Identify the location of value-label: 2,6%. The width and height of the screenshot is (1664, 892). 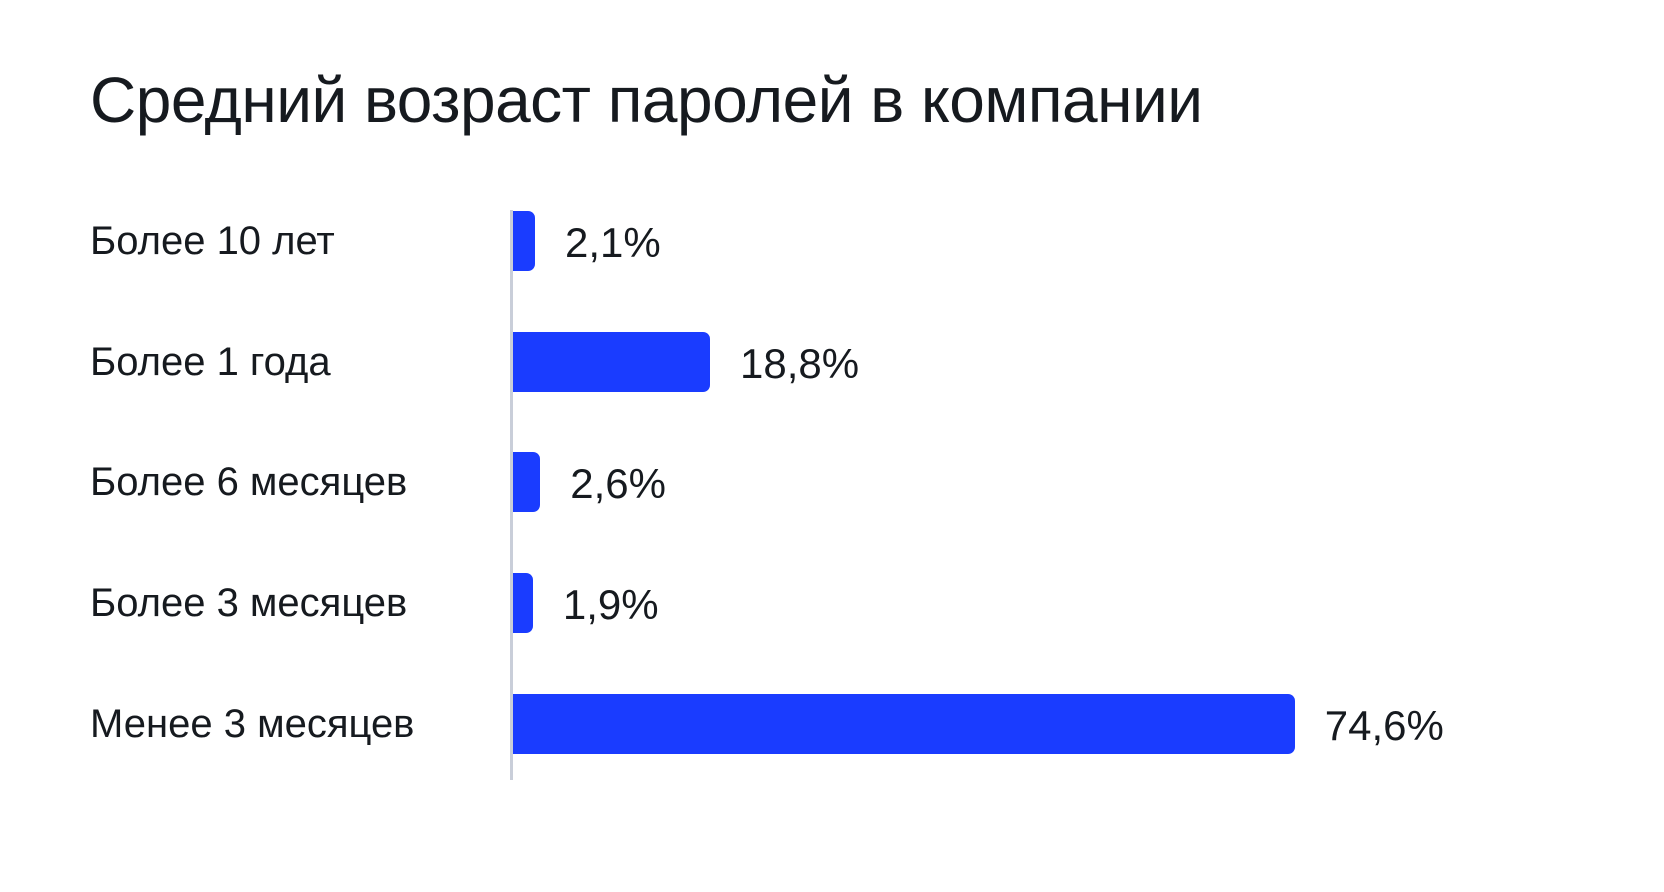
(618, 483).